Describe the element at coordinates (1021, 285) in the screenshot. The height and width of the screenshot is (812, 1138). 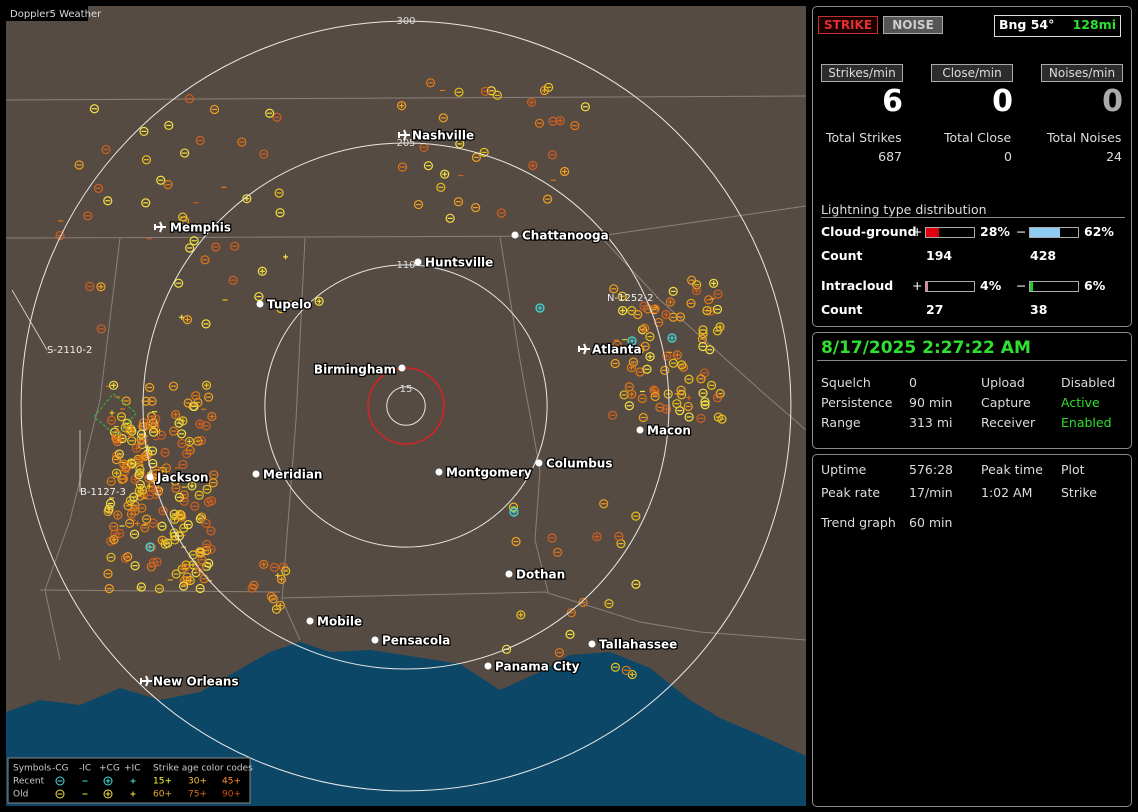
I see `sign: −` at that location.